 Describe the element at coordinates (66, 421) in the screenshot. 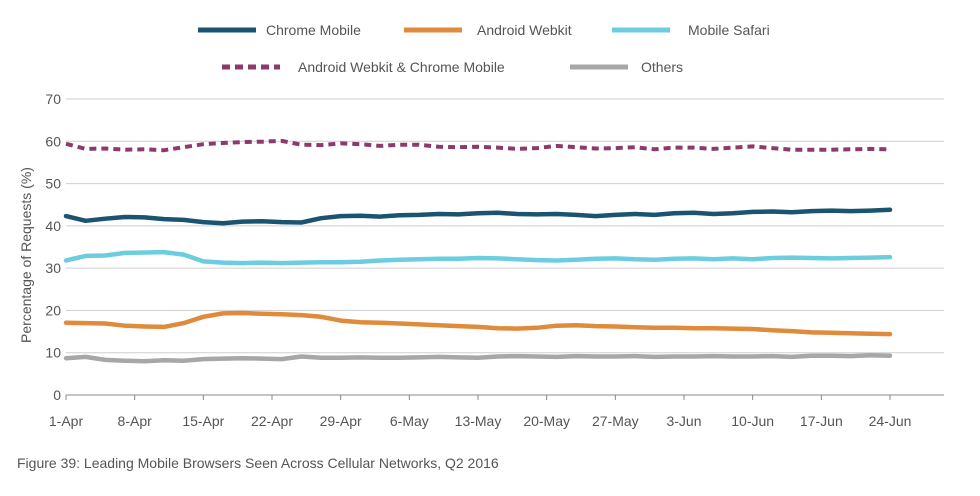

I see `x-tick-label: 1-Apr` at that location.